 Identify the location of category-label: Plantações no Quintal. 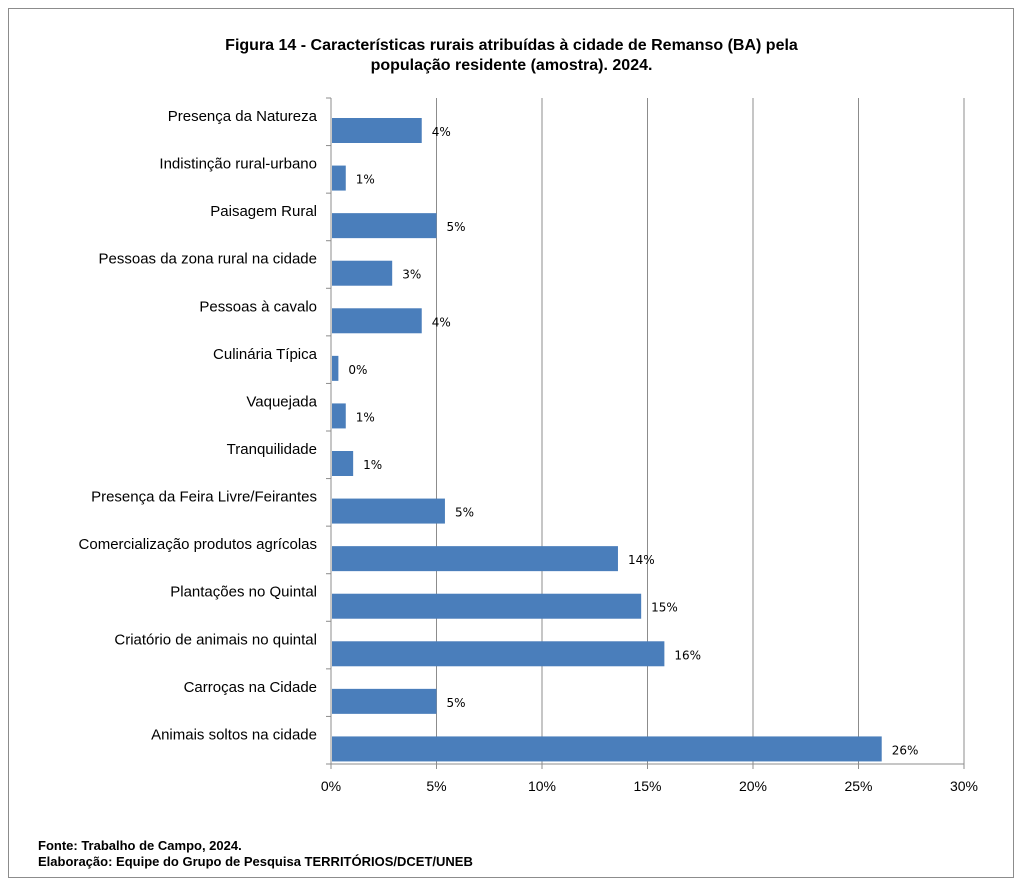
(243, 592).